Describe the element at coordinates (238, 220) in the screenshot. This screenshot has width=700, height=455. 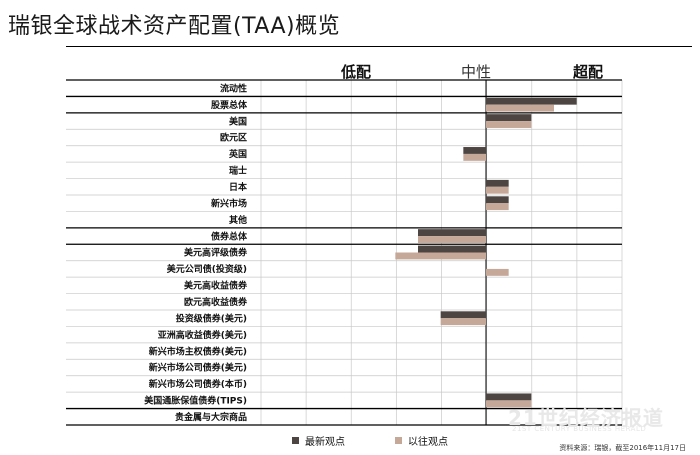
I see `row-label: 其他` at that location.